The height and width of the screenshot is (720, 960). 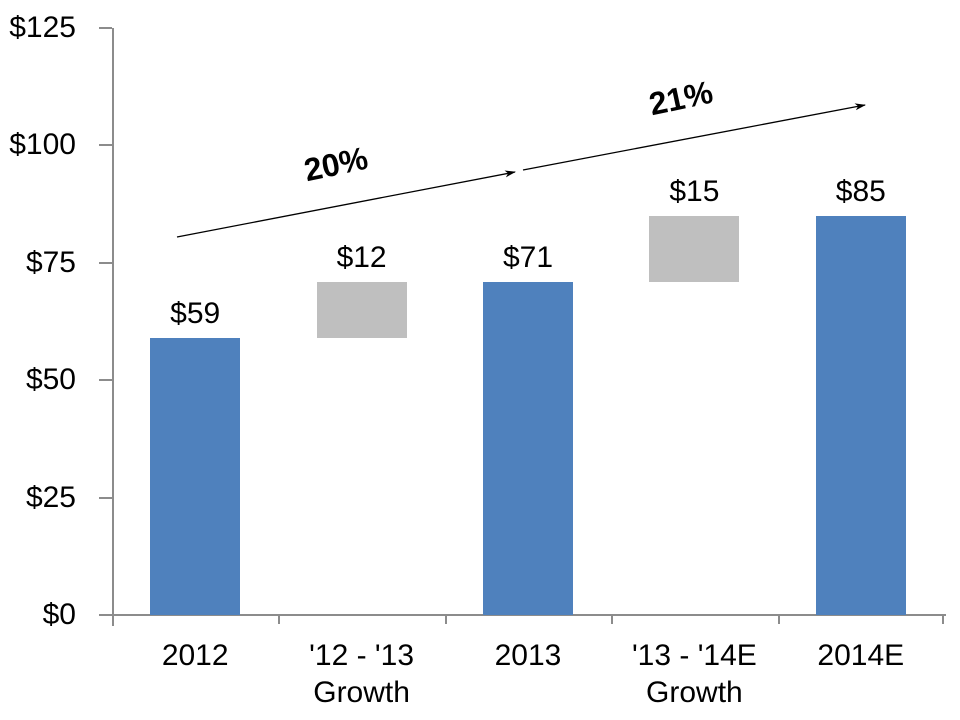 What do you see at coordinates (113, 327) in the screenshot?
I see `y-axis-line` at bounding box center [113, 327].